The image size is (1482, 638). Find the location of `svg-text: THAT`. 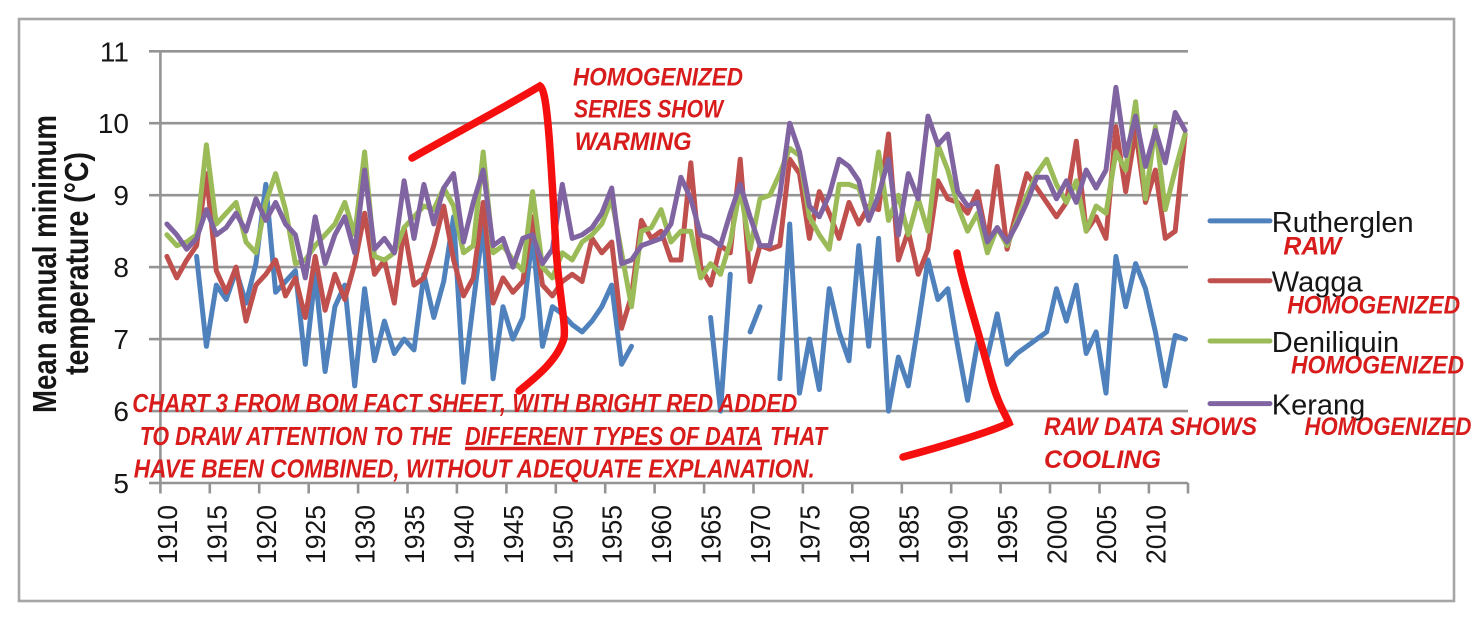

svg-text: THAT is located at coordinates (799, 436).